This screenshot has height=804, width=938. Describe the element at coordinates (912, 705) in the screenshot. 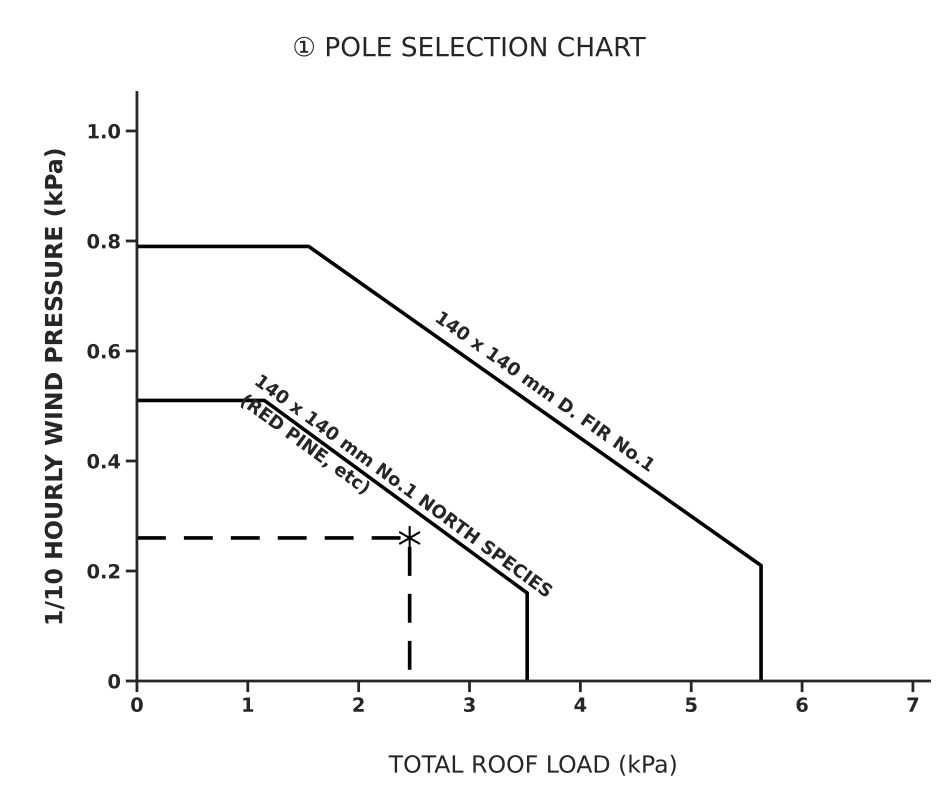

I see `x-tick-label: 7` at that location.